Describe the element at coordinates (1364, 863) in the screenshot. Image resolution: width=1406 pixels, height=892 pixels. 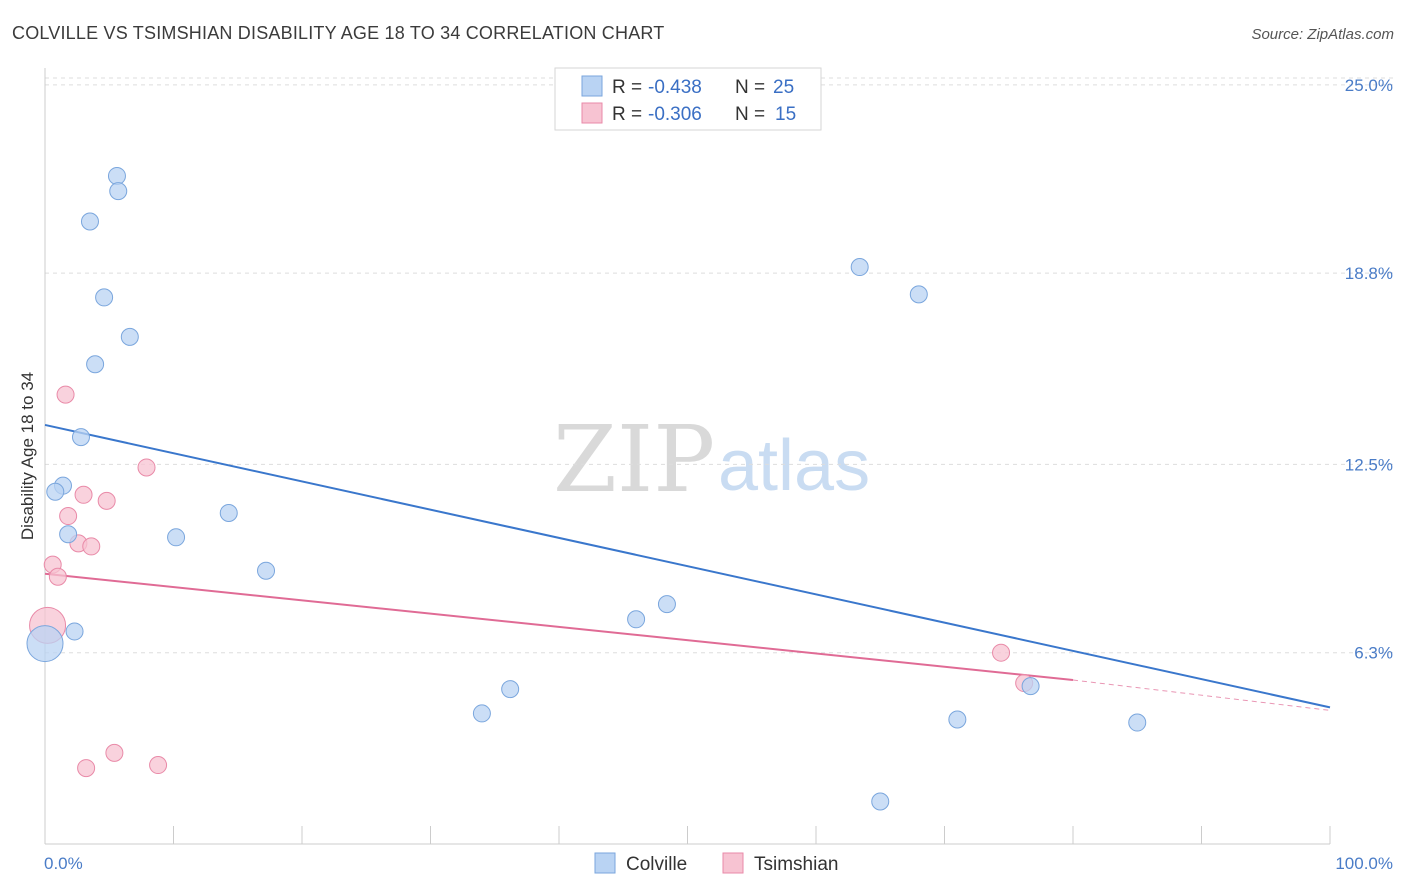
I see `x-tick-label-max: 100.0%` at that location.